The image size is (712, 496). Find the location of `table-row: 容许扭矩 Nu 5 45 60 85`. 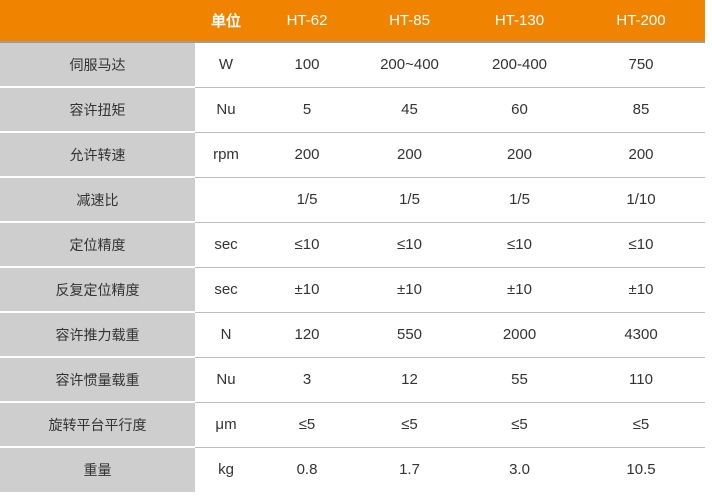

table-row: 容许扭矩 Nu 5 45 60 85 is located at coordinates (352, 110).